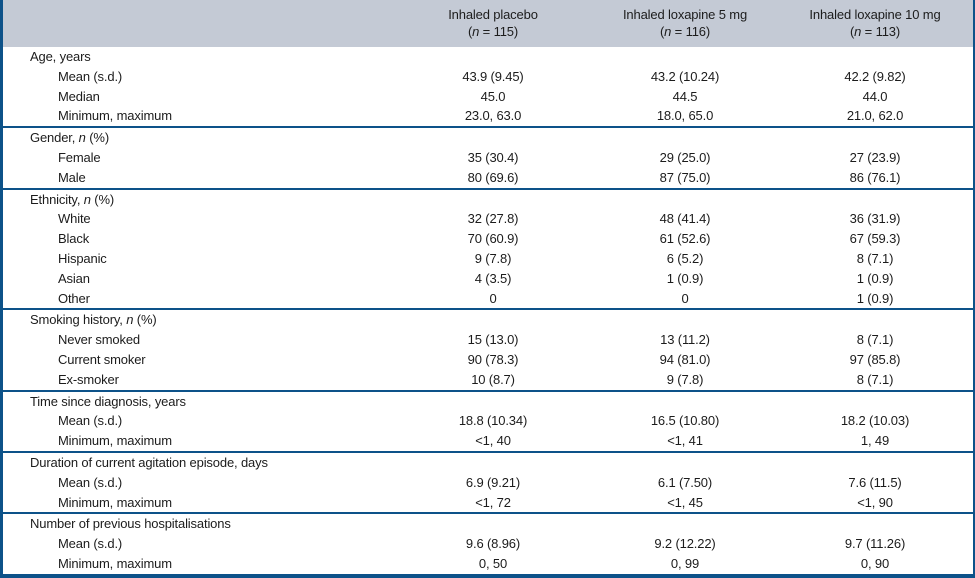 This screenshot has width=975, height=578. Describe the element at coordinates (685, 421) in the screenshot. I see `cell-value: 16.5 (10.80)` at that location.